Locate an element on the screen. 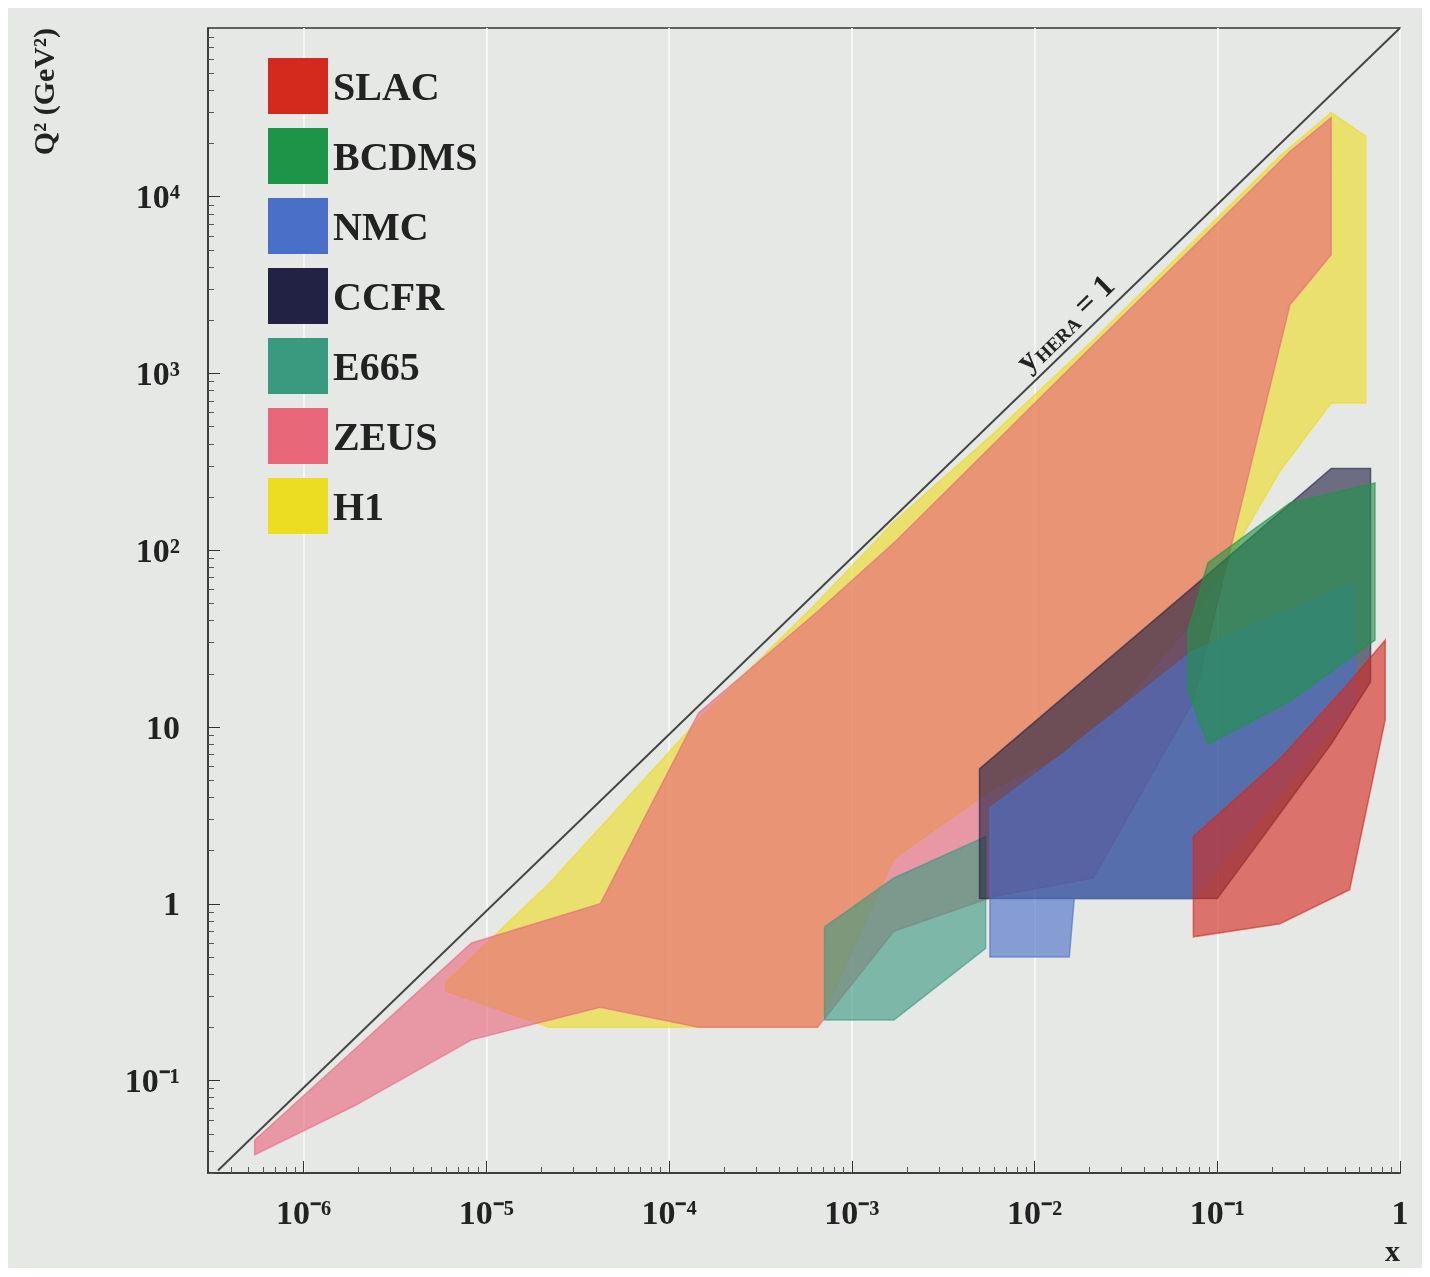 The image size is (1430, 1277). x-axis-title: x is located at coordinates (1392, 1250).